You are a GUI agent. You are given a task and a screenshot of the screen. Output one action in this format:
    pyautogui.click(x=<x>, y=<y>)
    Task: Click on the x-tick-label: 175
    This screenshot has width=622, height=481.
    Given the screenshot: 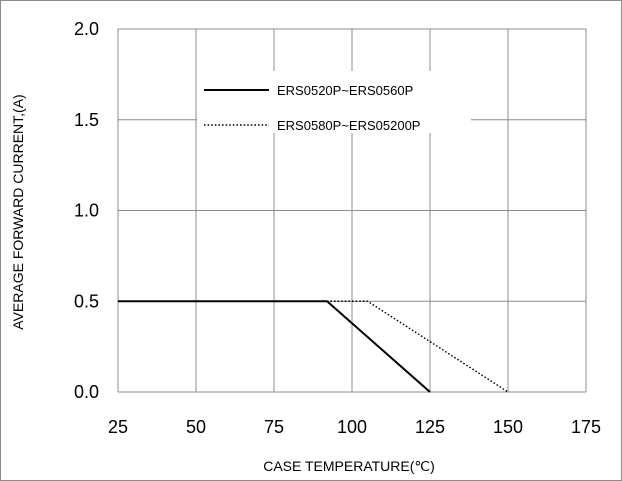 What is the action you would take?
    pyautogui.click(x=586, y=427)
    